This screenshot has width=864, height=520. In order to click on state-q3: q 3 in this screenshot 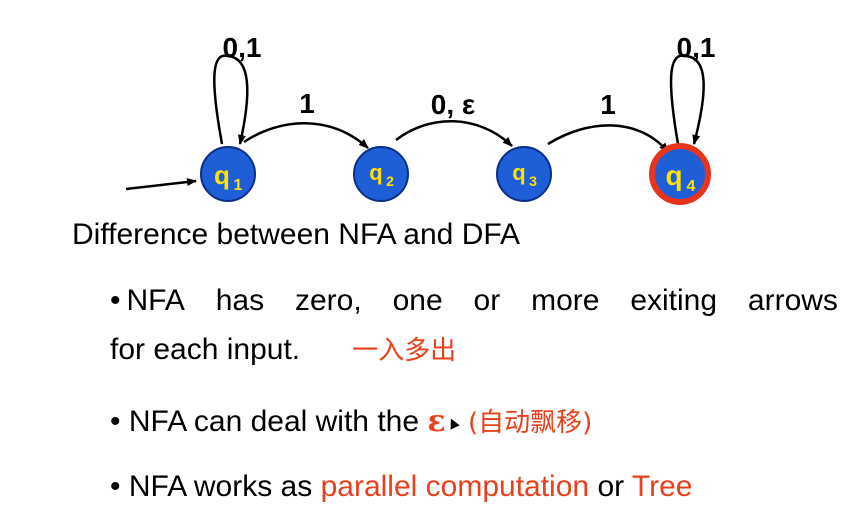, I will do `click(524, 174)`.